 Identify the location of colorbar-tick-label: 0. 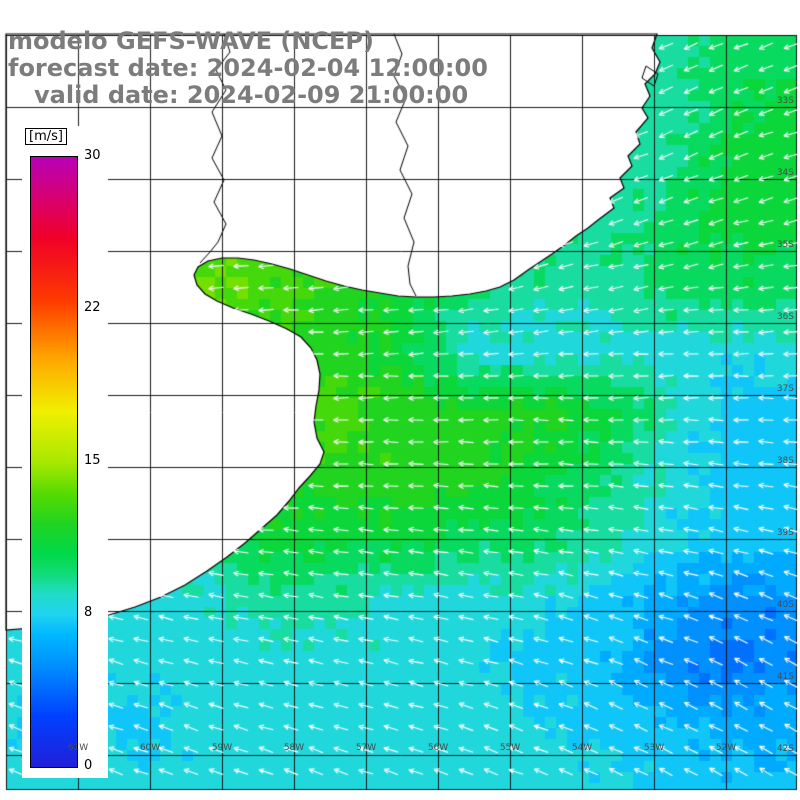
(88, 765).